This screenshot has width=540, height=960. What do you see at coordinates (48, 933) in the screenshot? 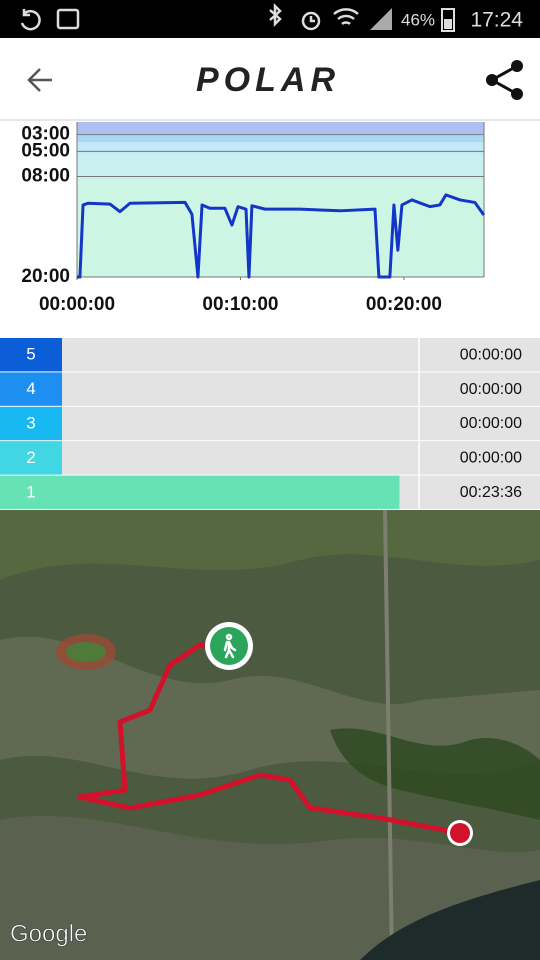
I see `map-attribution: Google` at bounding box center [48, 933].